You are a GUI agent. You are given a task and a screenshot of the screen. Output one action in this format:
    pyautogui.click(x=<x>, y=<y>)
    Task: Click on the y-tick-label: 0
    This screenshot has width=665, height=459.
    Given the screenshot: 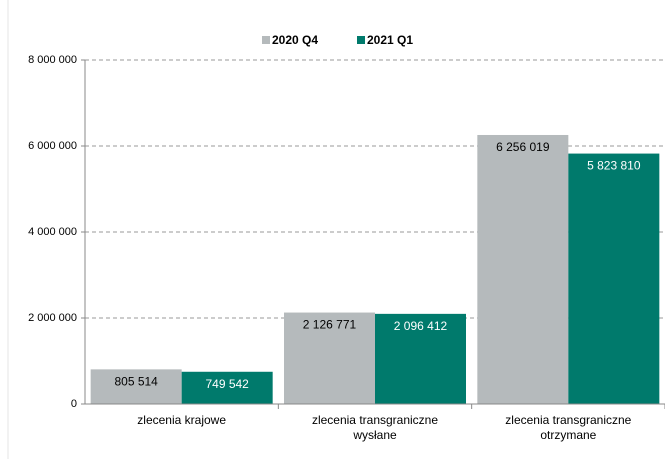 What is the action you would take?
    pyautogui.click(x=74, y=404)
    